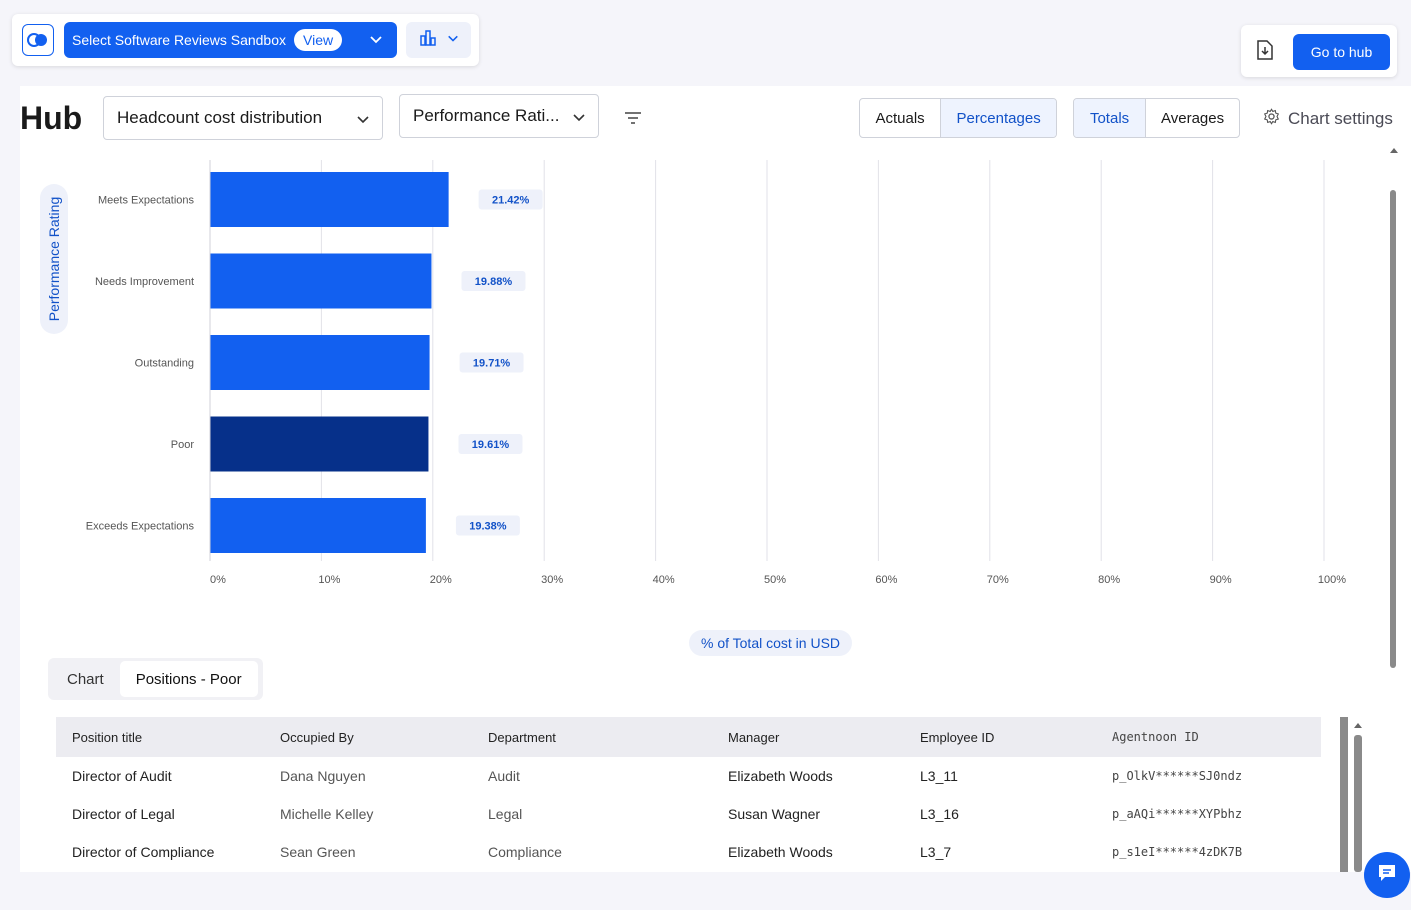 The image size is (1411, 910). I want to click on table-scrollbar-thumb, so click(1358, 803).